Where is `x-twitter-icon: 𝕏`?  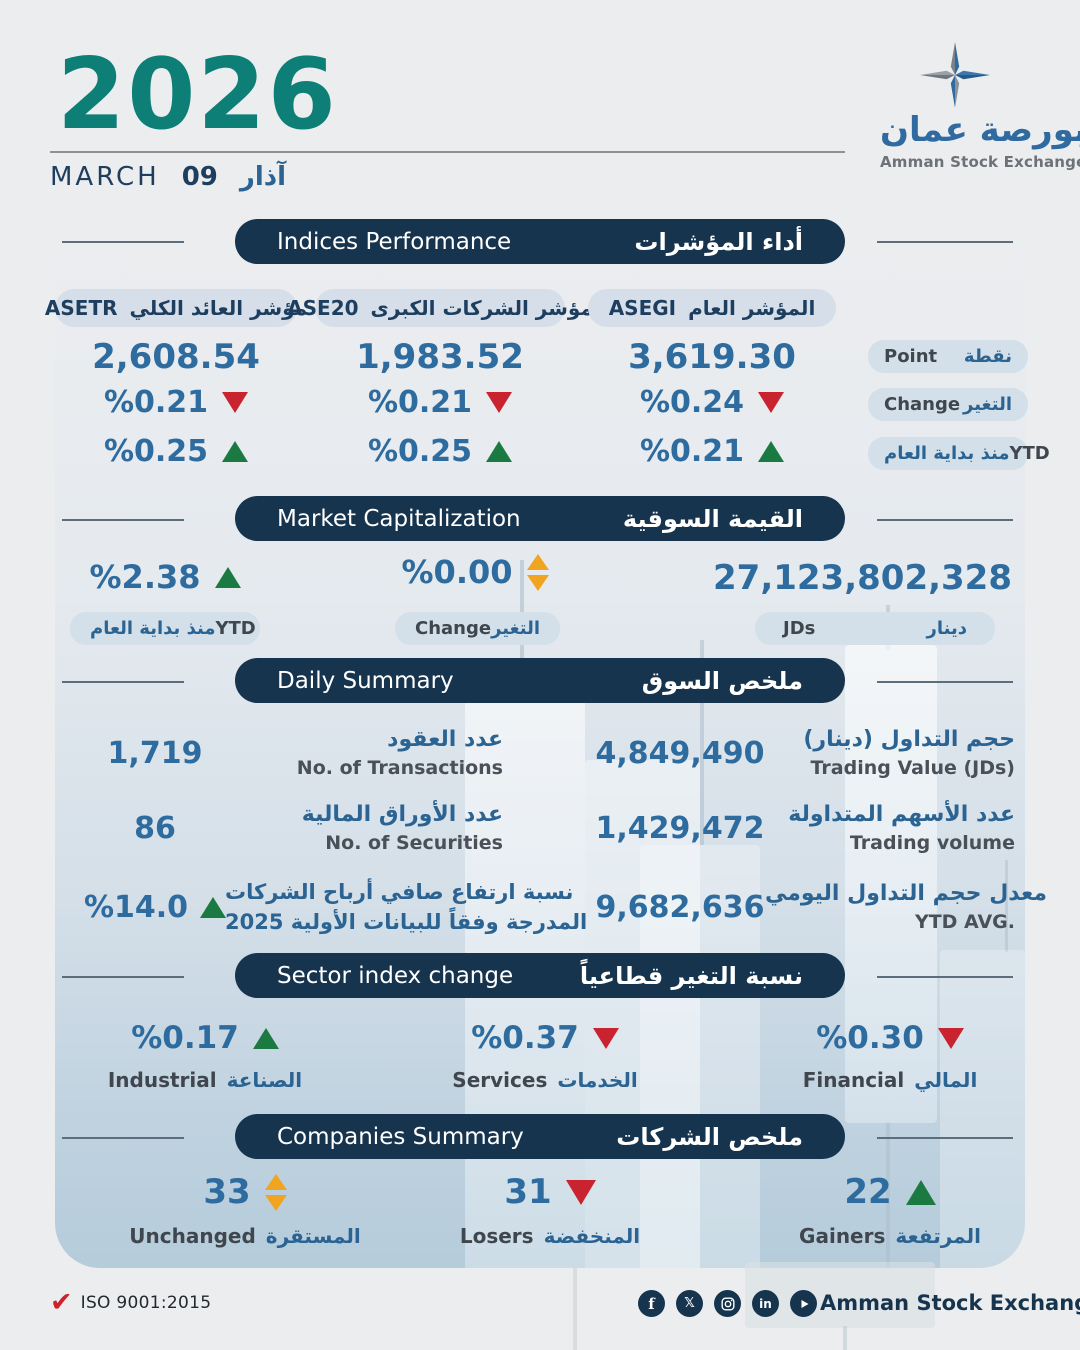 x-twitter-icon: 𝕏 is located at coordinates (689, 1303).